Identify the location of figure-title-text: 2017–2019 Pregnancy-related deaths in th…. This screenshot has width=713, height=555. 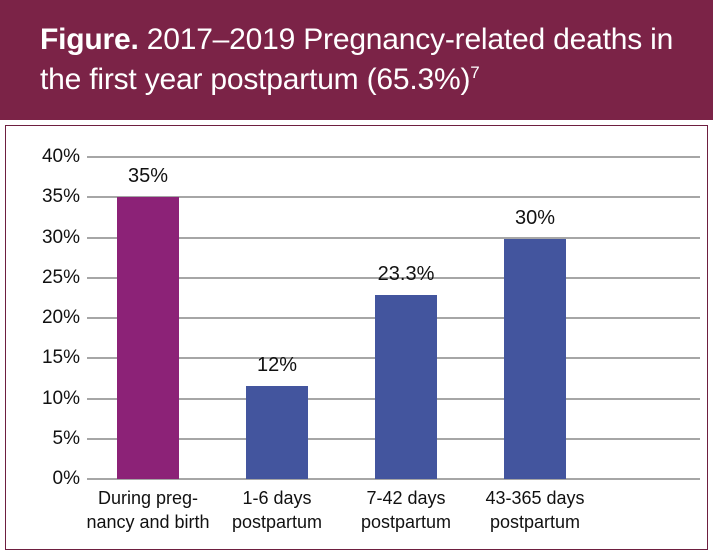
(357, 59).